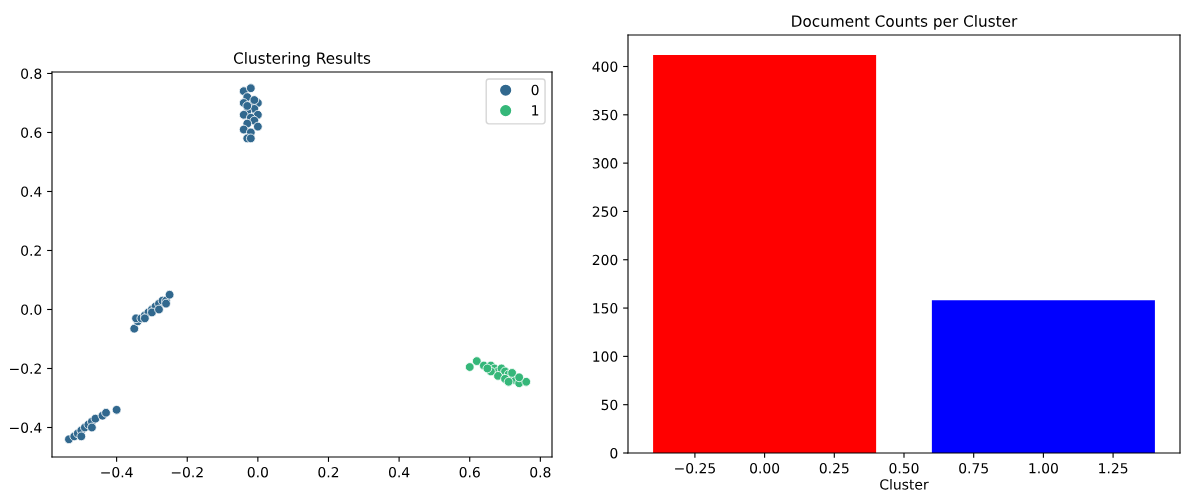 The height and width of the screenshot is (490, 1184). What do you see at coordinates (31, 191) in the screenshot?
I see `y-tick-label: 0.4` at bounding box center [31, 191].